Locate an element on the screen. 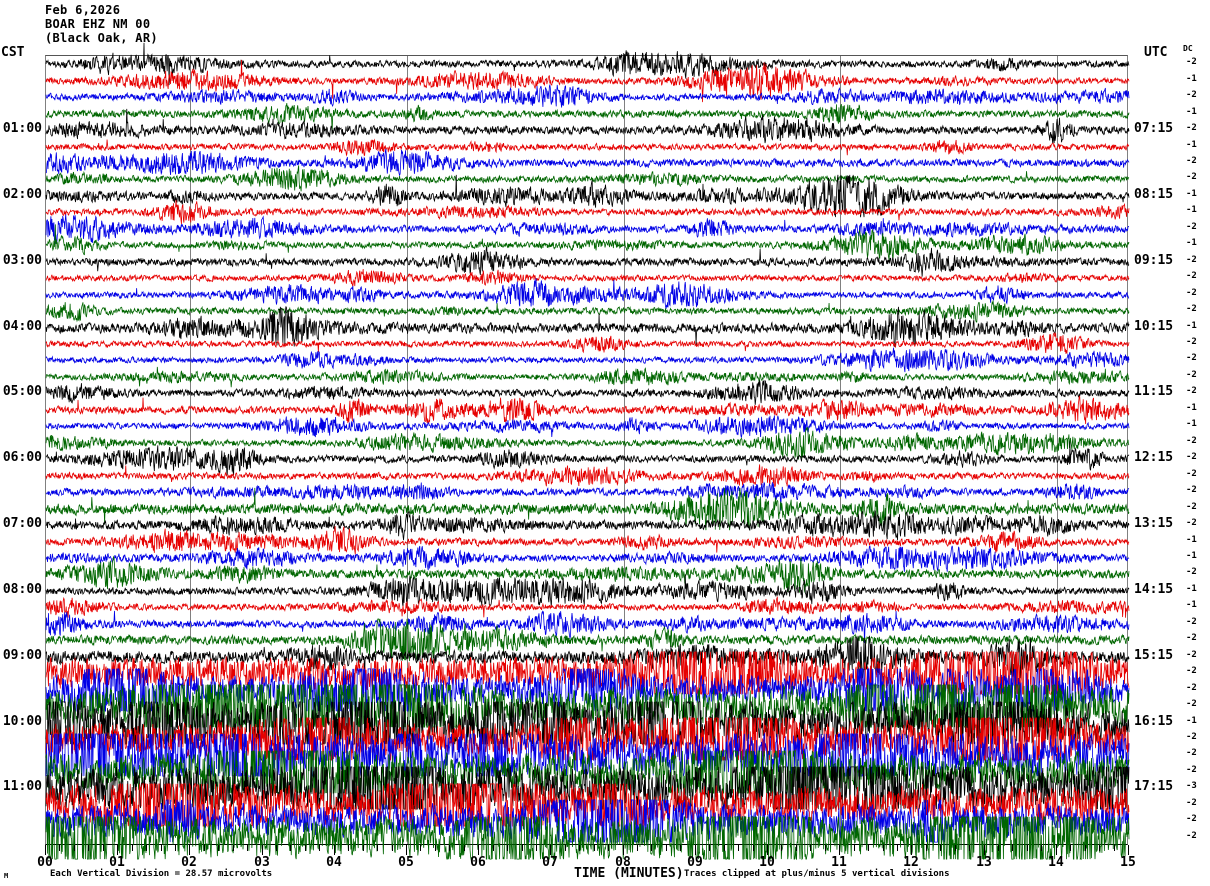 Image resolution: width=1210 pixels, height=886 pixels. header-date: Feb 6,2026 is located at coordinates (83, 10).